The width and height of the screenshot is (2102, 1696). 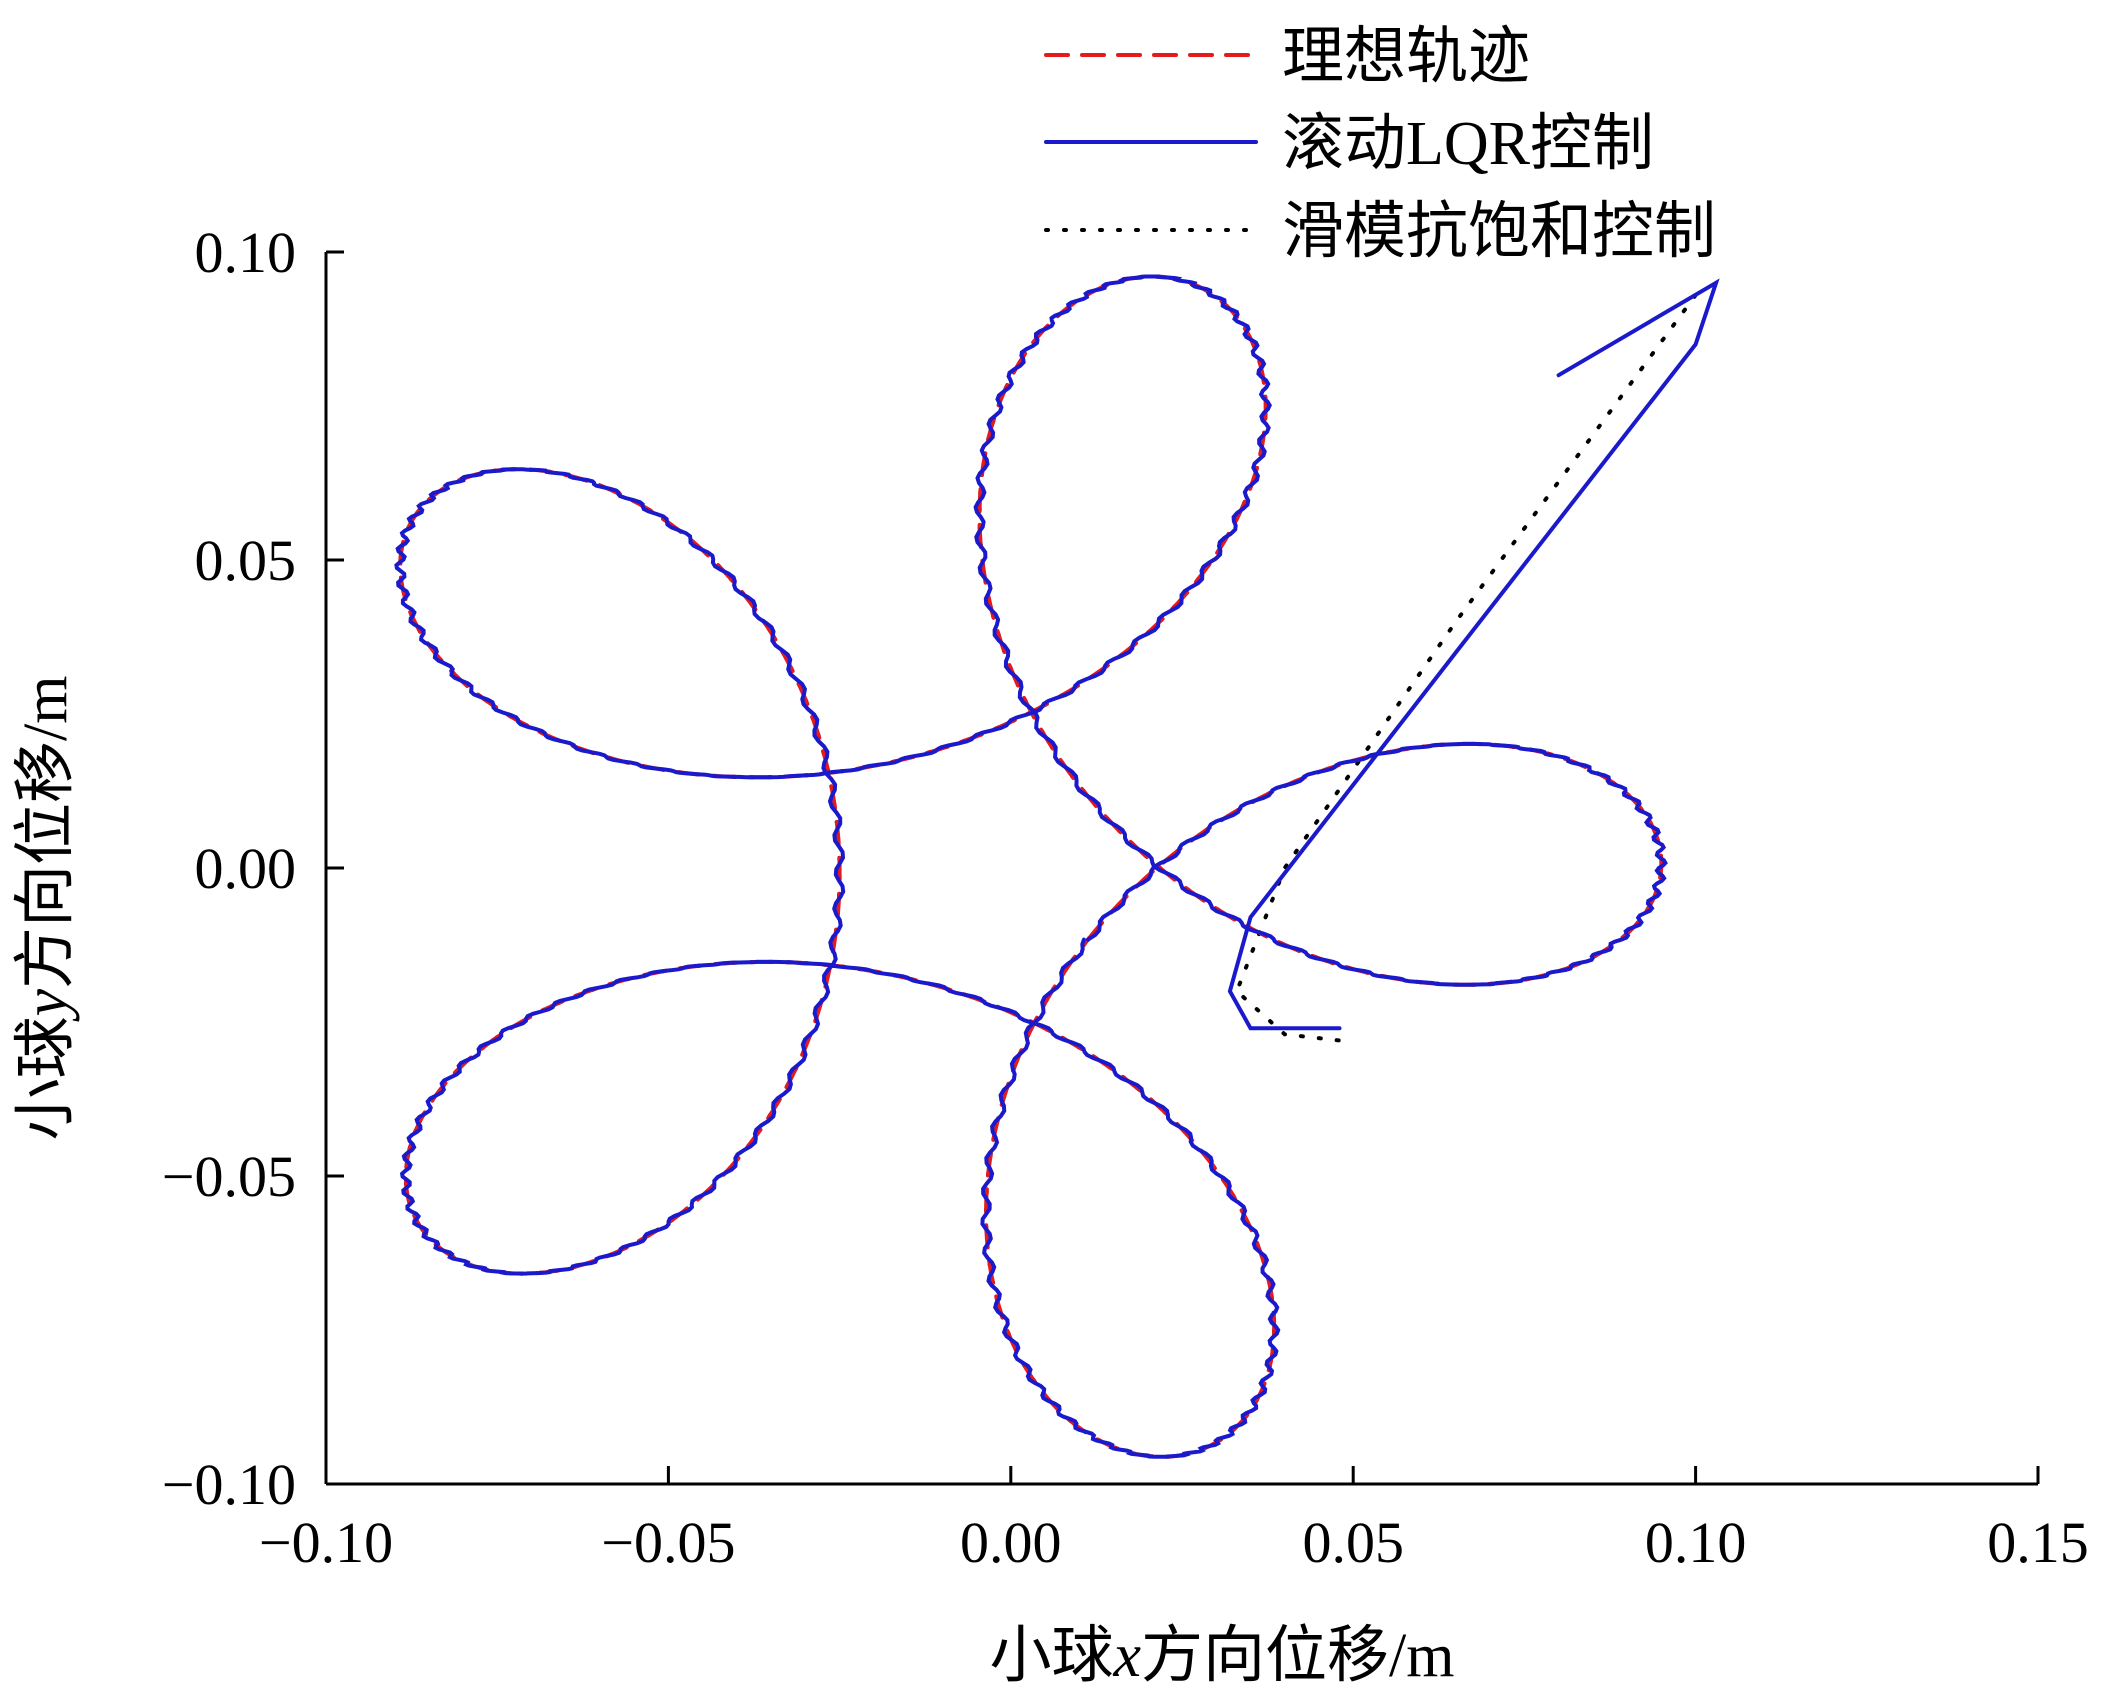 What do you see at coordinates (1353, 1542) in the screenshot?
I see `x-tick-label: 0.05` at bounding box center [1353, 1542].